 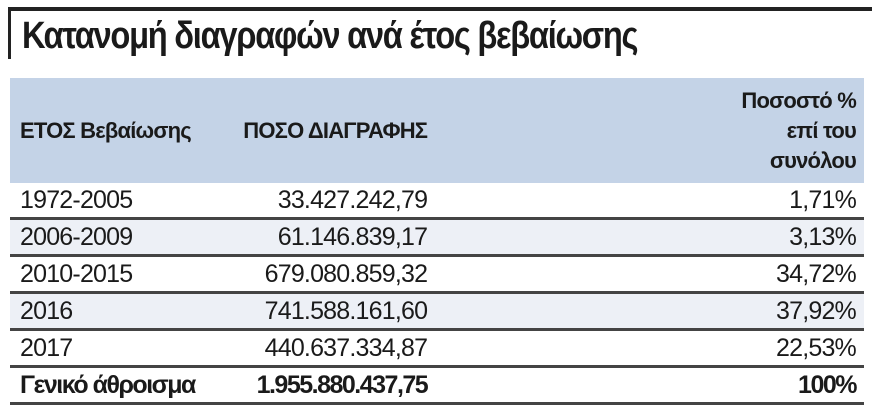 What do you see at coordinates (470, 348) in the screenshot?
I see `cell-amount: 440.637.334,87` at bounding box center [470, 348].